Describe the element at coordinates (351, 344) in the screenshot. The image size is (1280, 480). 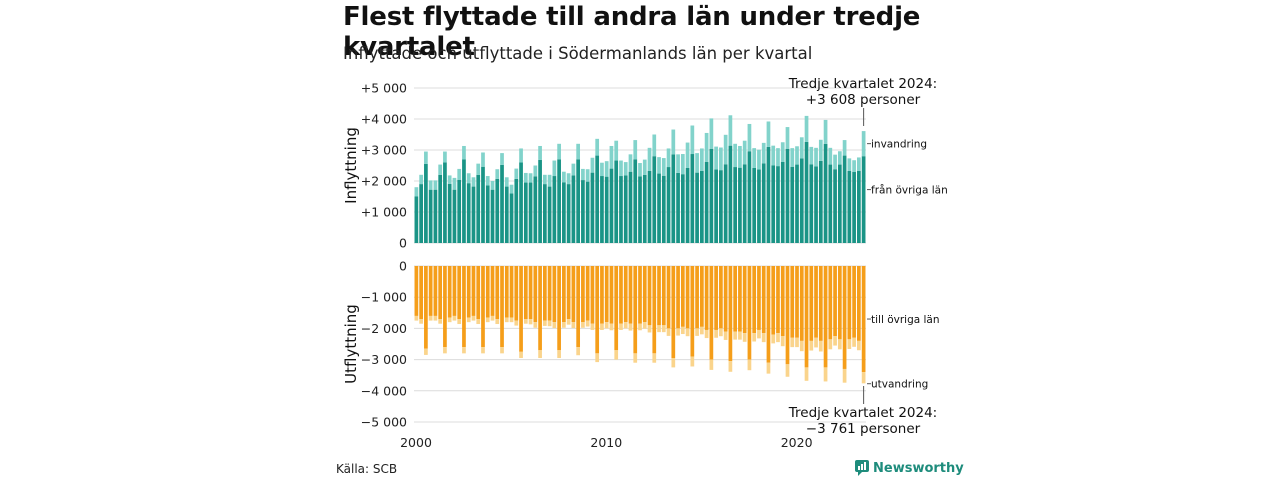
I see `y-axis-title-utflyttning: Utflyttning` at that location.